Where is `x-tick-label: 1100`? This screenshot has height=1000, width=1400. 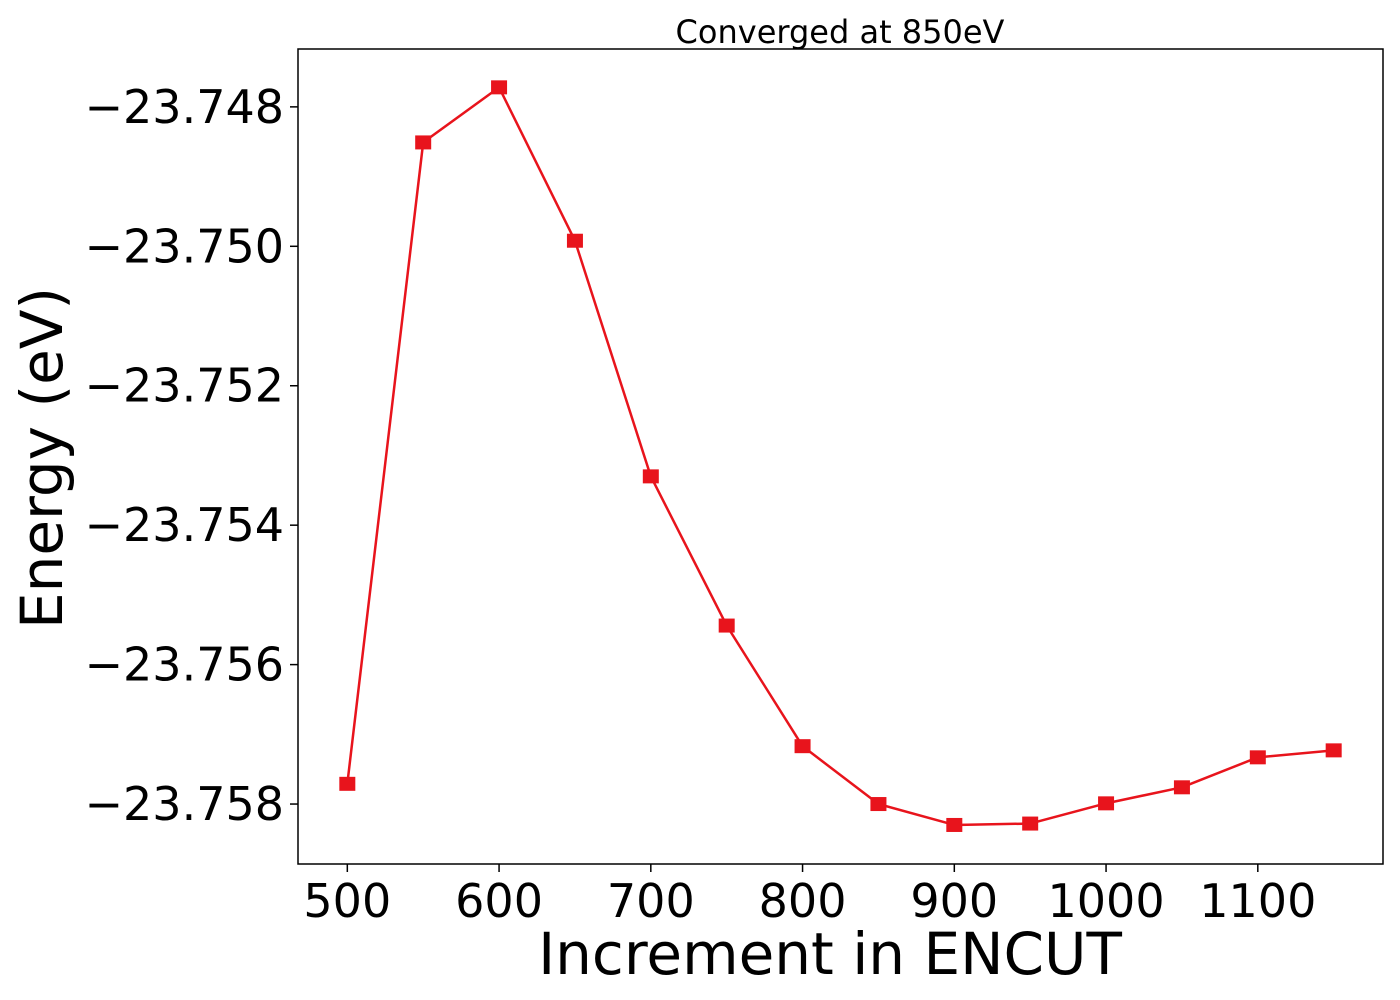 x-tick-label: 1100 is located at coordinates (1257, 901).